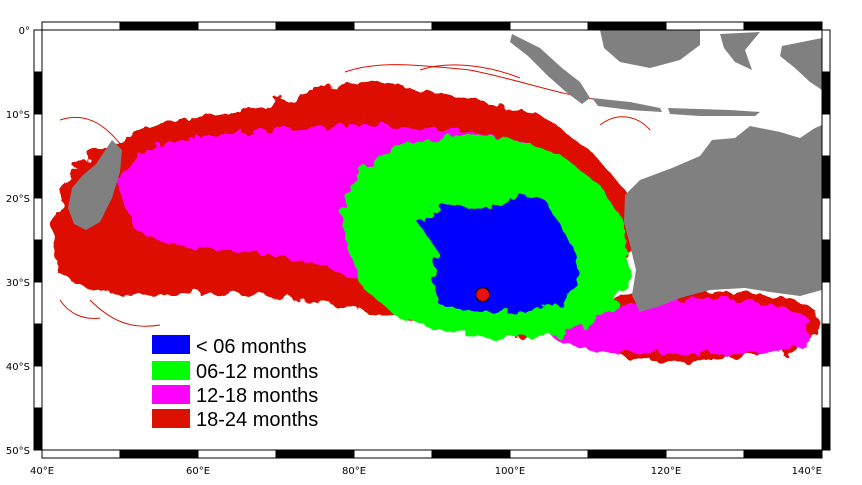 The width and height of the screenshot is (862, 485). I want to click on sulawesi-landmass, so click(740, 51).